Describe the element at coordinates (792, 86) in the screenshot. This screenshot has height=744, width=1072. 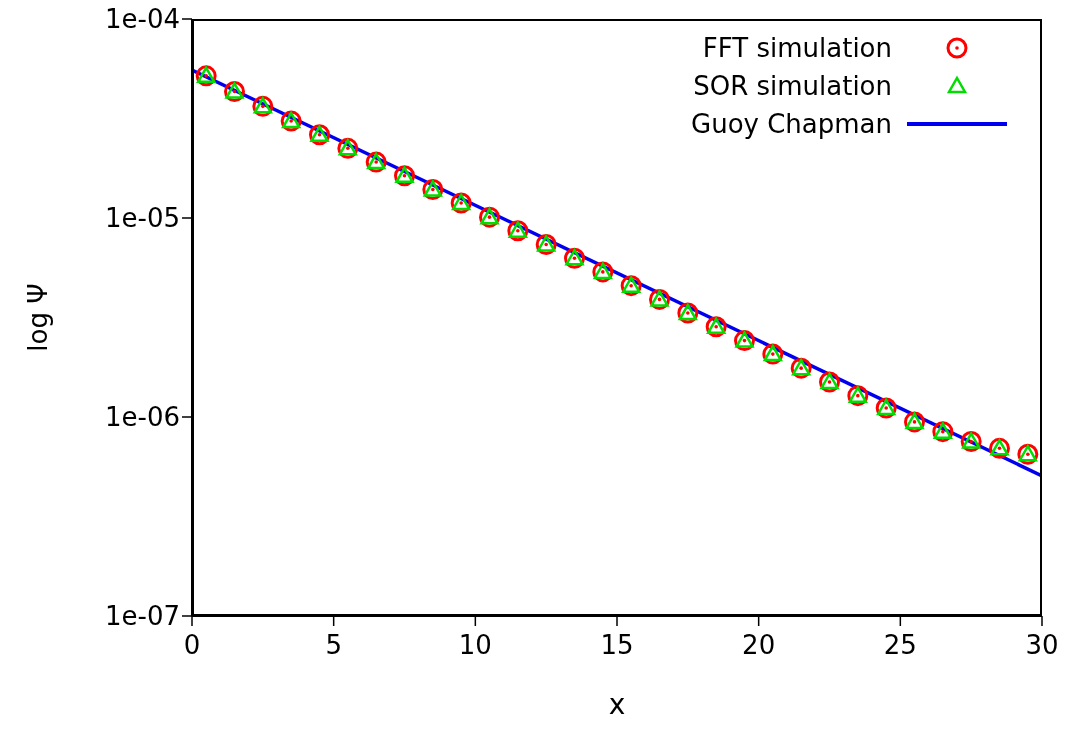
I see `legend-label: SOR simulation` at that location.